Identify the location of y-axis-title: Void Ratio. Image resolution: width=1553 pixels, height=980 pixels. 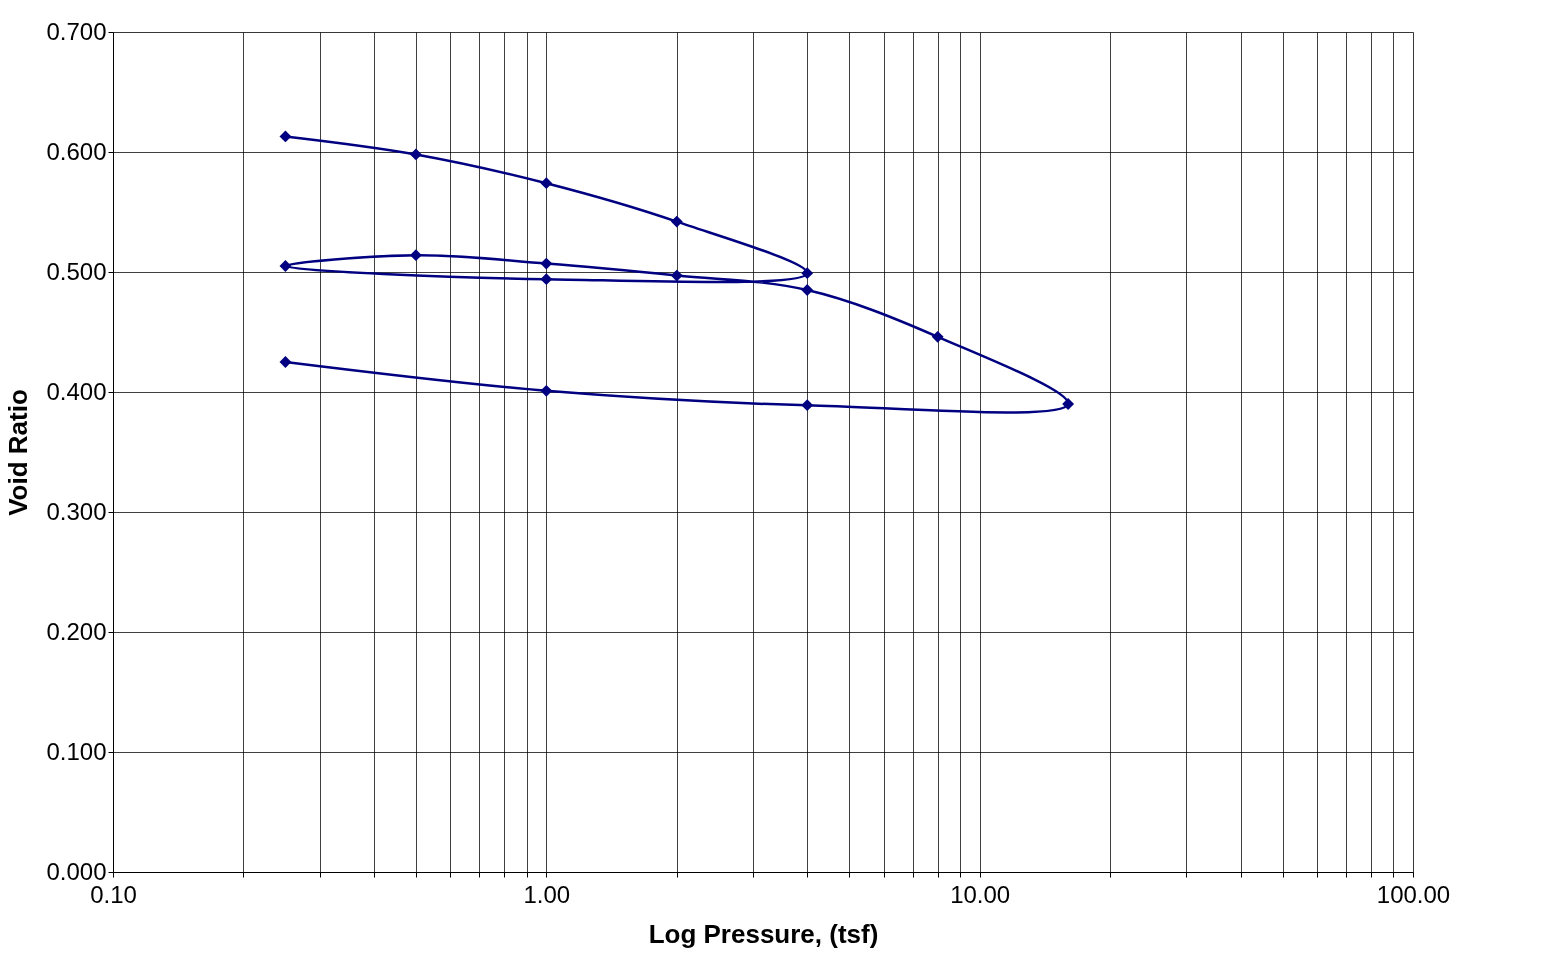
(18, 452).